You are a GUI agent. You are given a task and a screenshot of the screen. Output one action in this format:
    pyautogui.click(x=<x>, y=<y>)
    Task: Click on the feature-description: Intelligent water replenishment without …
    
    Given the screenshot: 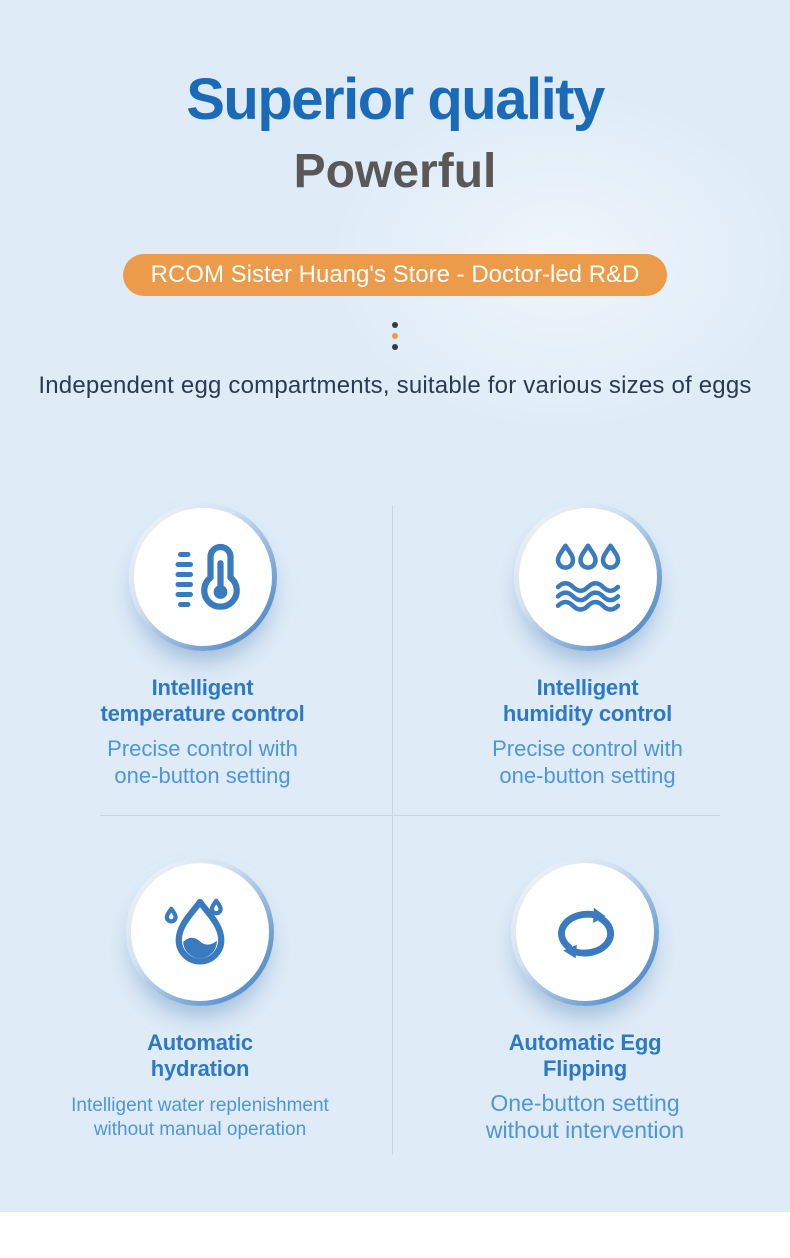 What is the action you would take?
    pyautogui.click(x=200, y=1118)
    